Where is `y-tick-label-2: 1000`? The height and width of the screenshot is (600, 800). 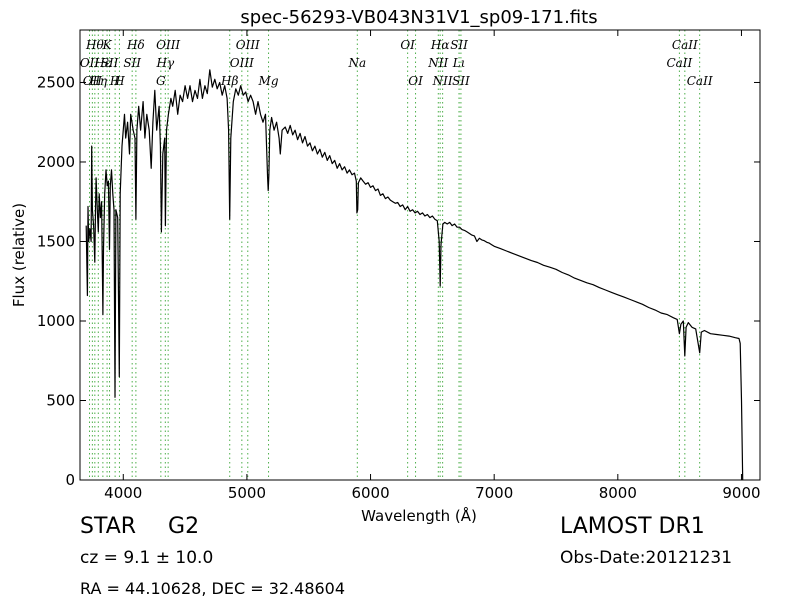
y-tick-label-2: 1000 is located at coordinates (56, 321).